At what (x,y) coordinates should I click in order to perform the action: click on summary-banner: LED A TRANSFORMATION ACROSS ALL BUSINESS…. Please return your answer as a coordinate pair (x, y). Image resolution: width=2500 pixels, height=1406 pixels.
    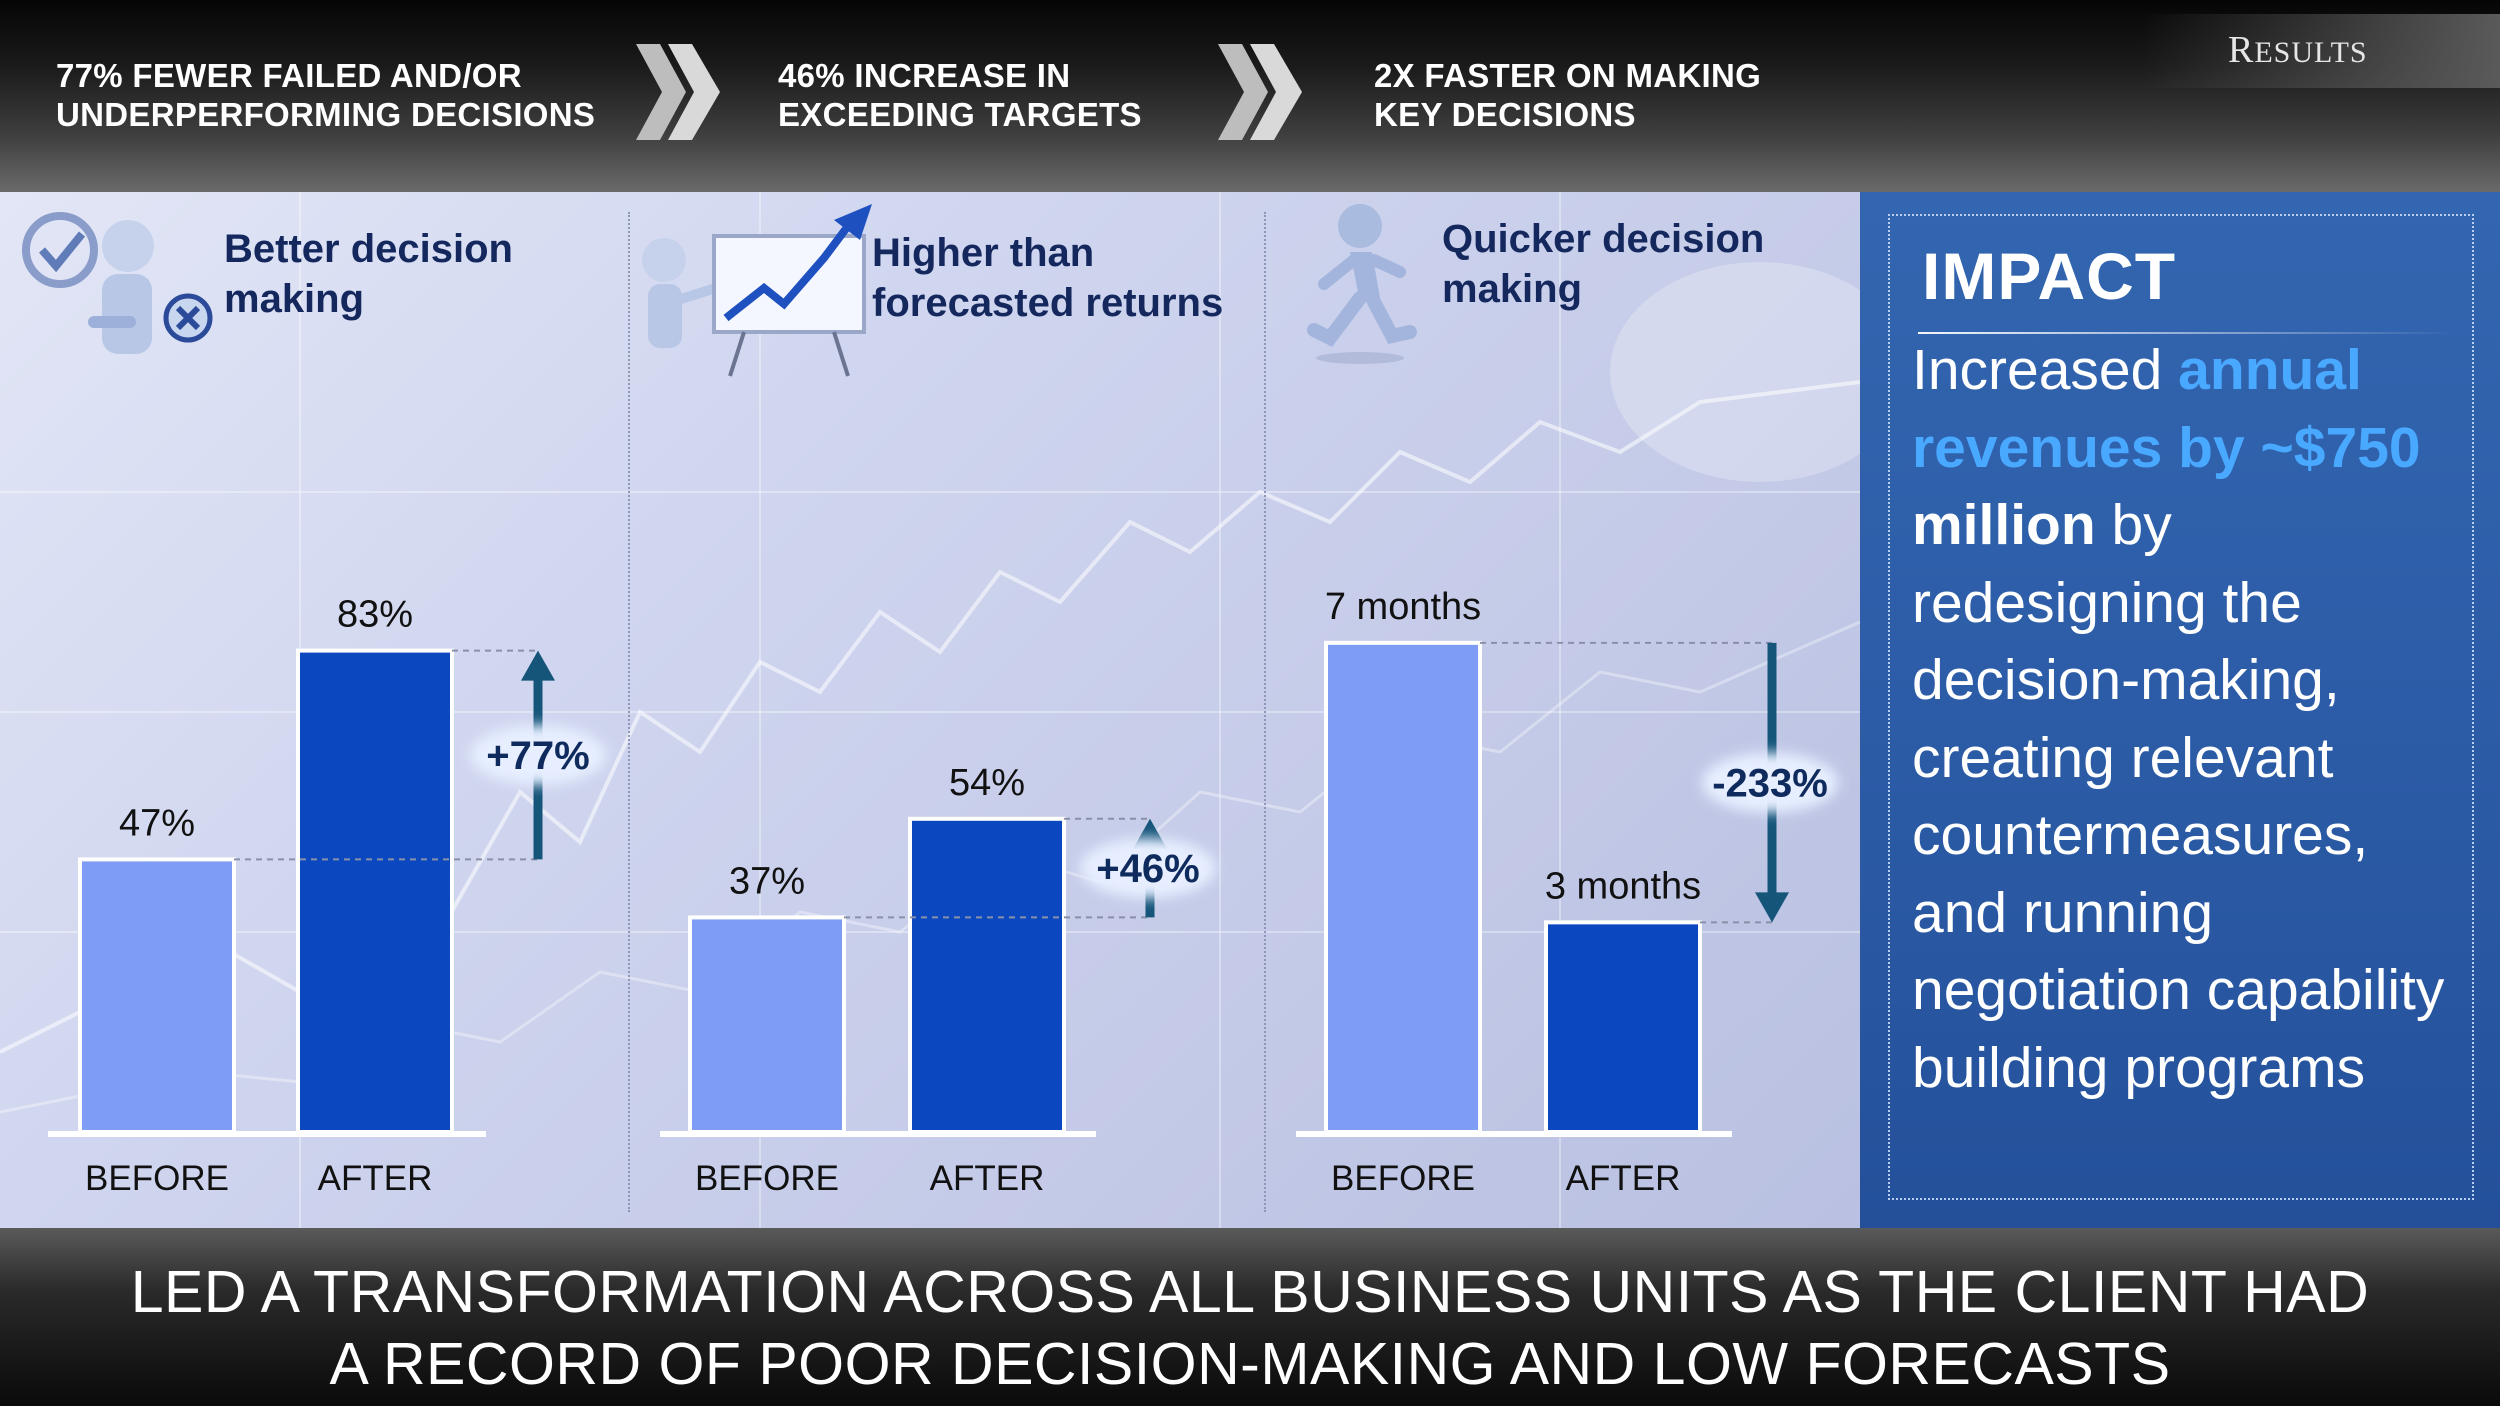
    Looking at the image, I should click on (1250, 1317).